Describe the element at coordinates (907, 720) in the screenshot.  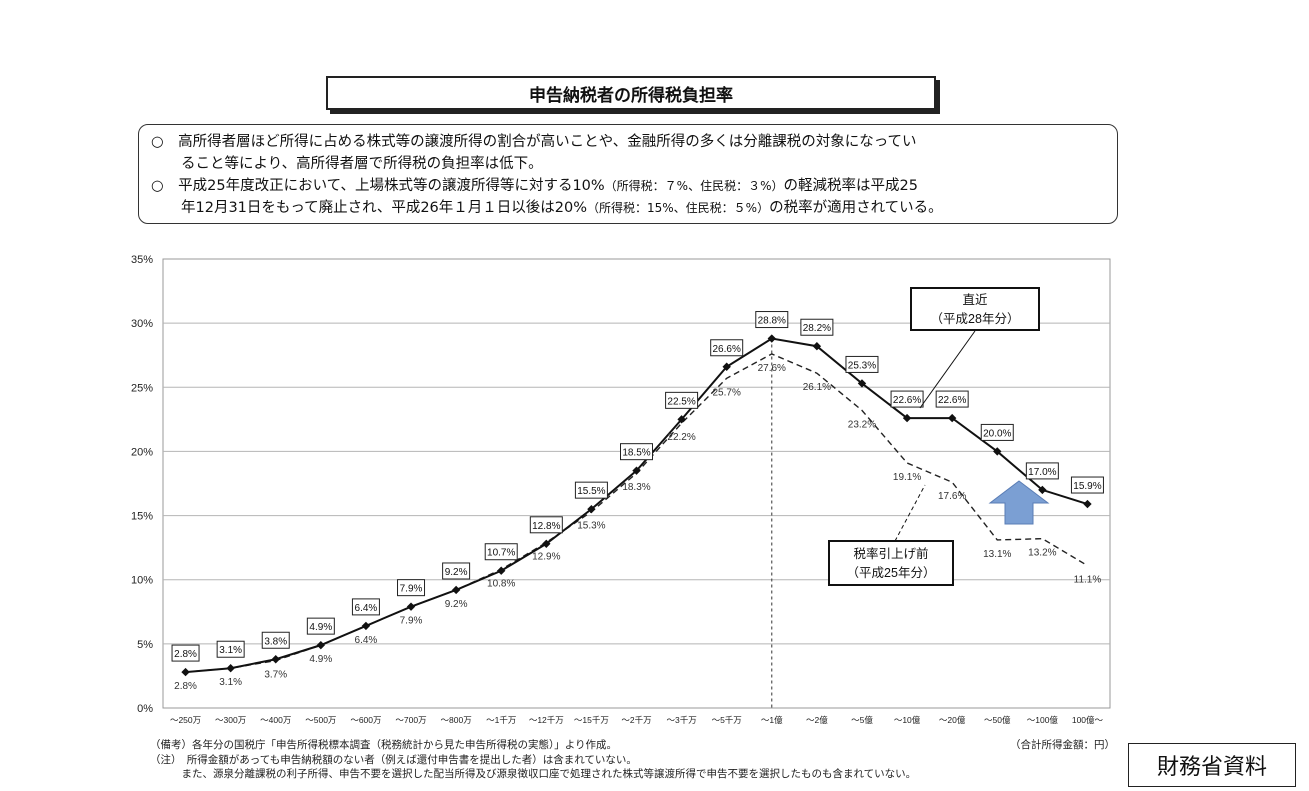
I see `x-tick-label: ～10億` at that location.